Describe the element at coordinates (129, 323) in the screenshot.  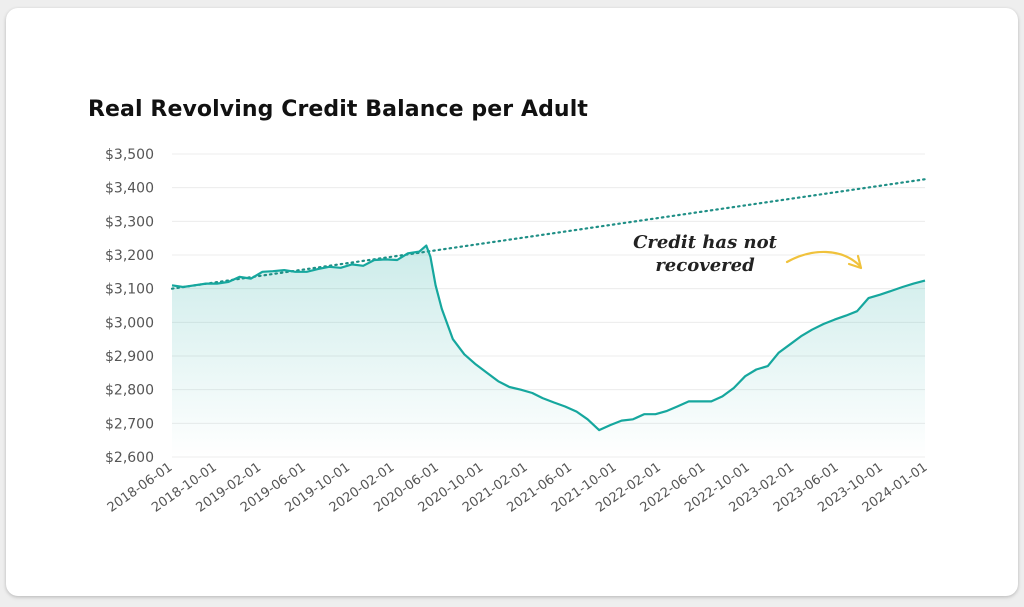
I see `y-tick-label: $3,000` at that location.